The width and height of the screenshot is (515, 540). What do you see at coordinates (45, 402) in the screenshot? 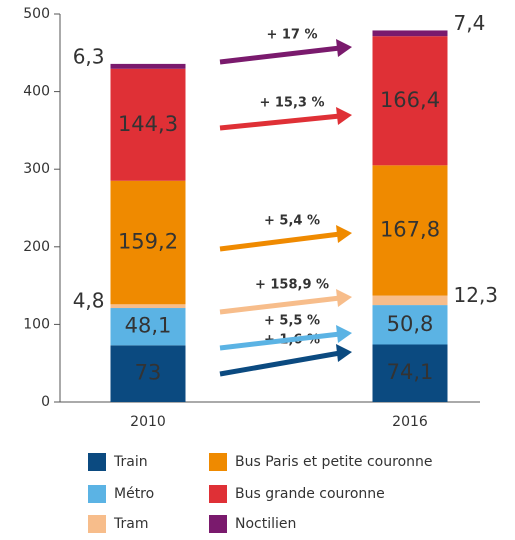
I see `y-tick-label: 0` at bounding box center [45, 402].